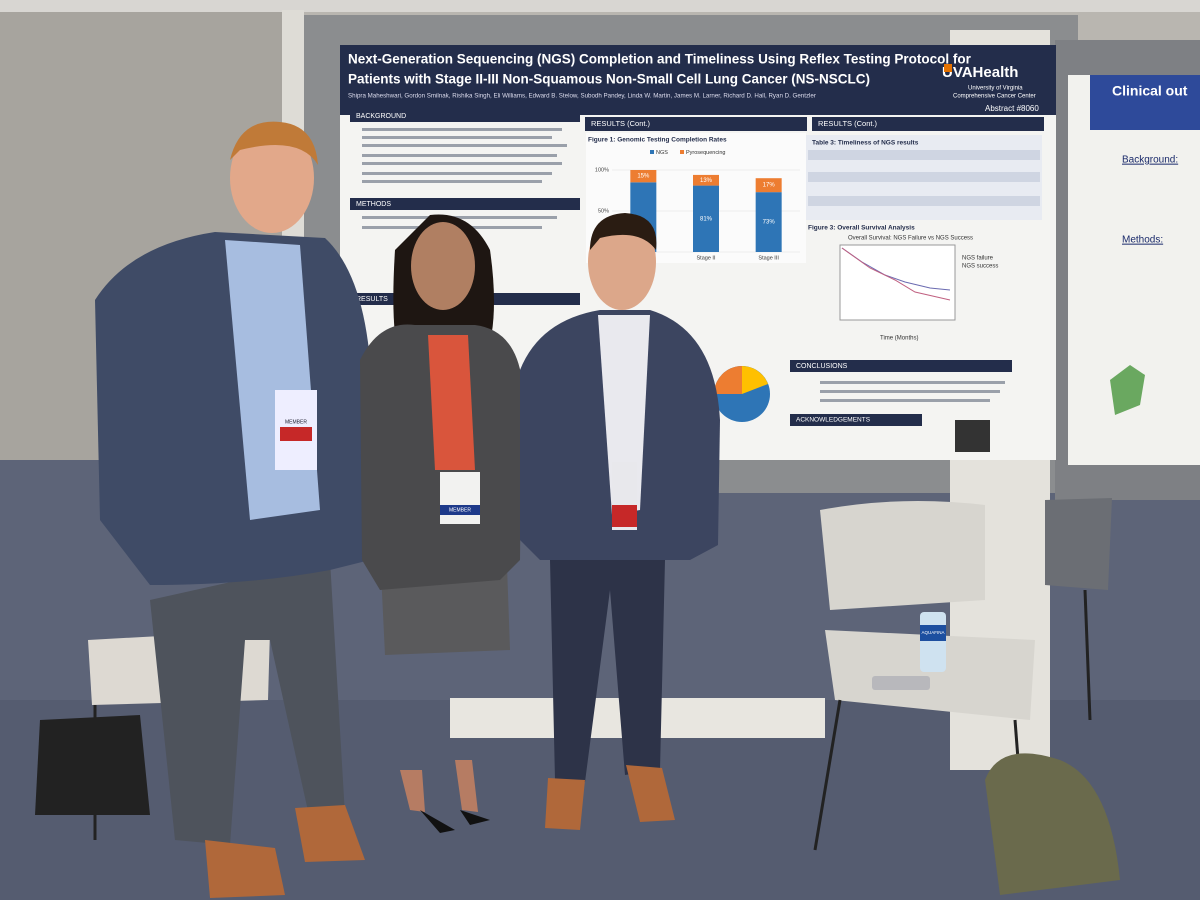  I want to click on x-tick-label: Stage II, so click(706, 258).